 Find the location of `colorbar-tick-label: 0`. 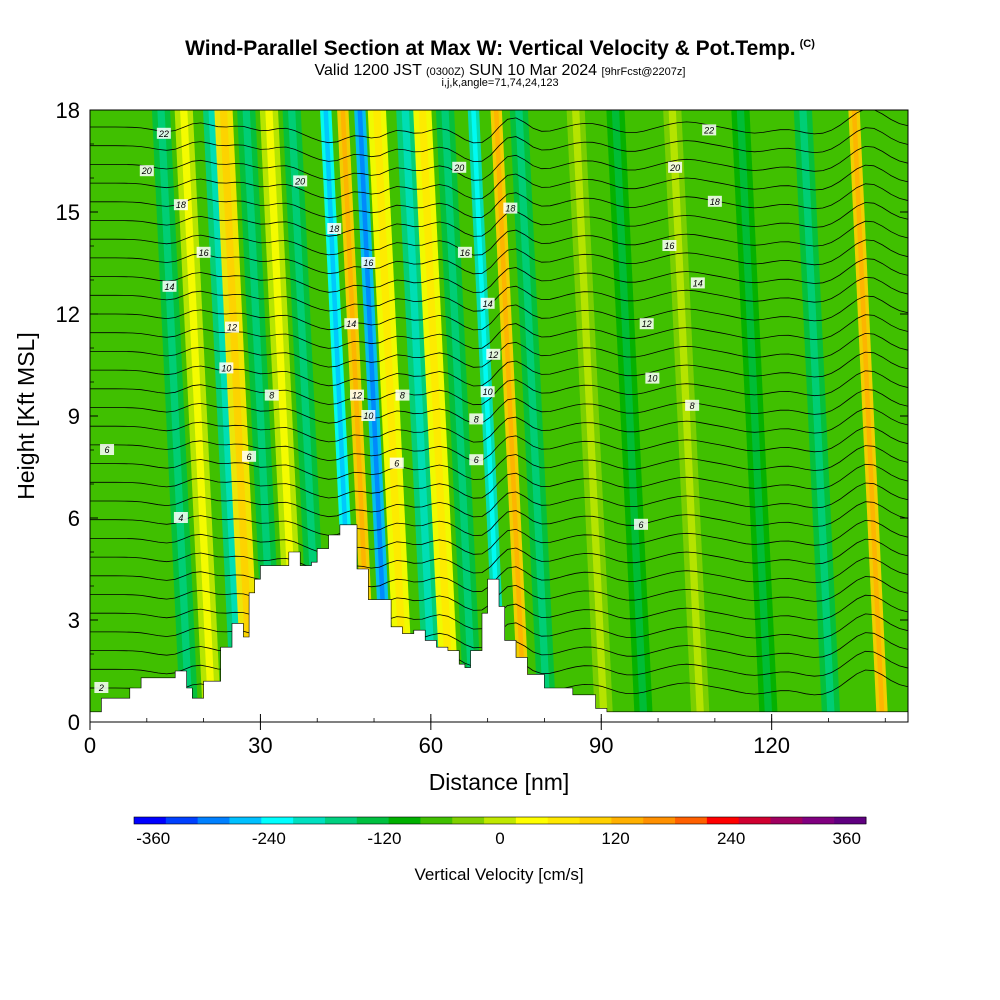

colorbar-tick-label: 0 is located at coordinates (499, 838).